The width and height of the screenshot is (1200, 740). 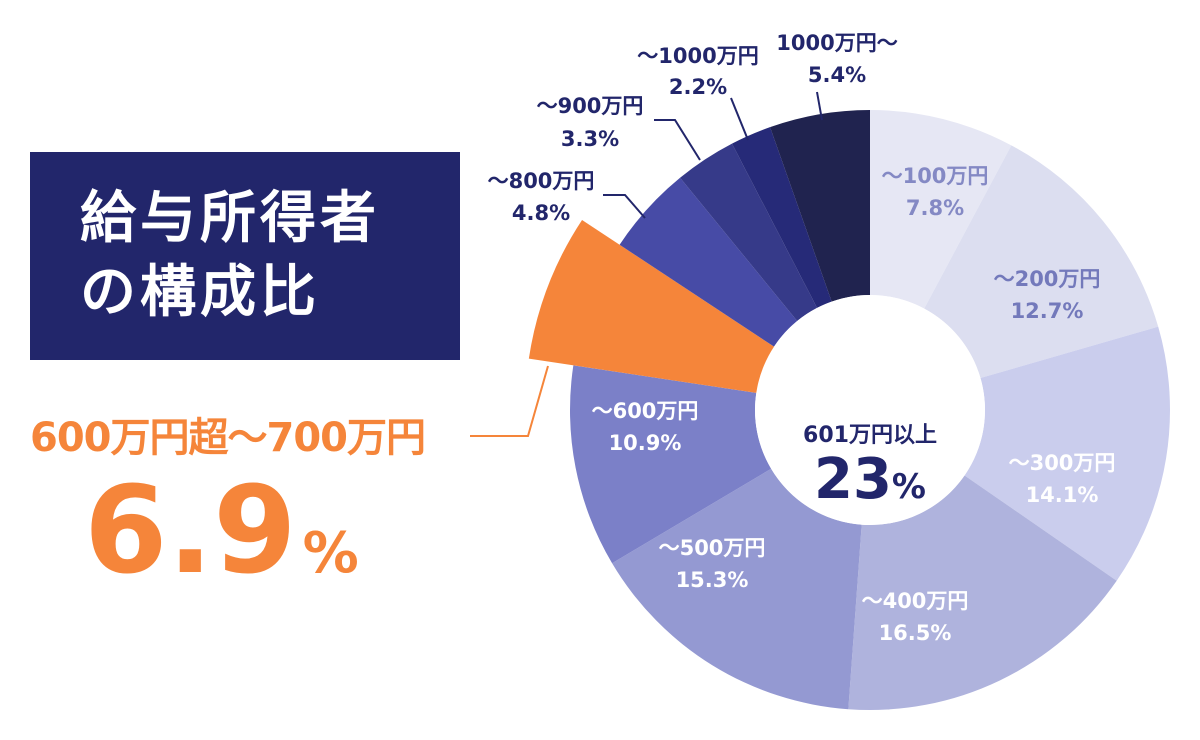 What do you see at coordinates (228, 438) in the screenshot?
I see `highlight-callout-label: 600万円超～700万円` at bounding box center [228, 438].